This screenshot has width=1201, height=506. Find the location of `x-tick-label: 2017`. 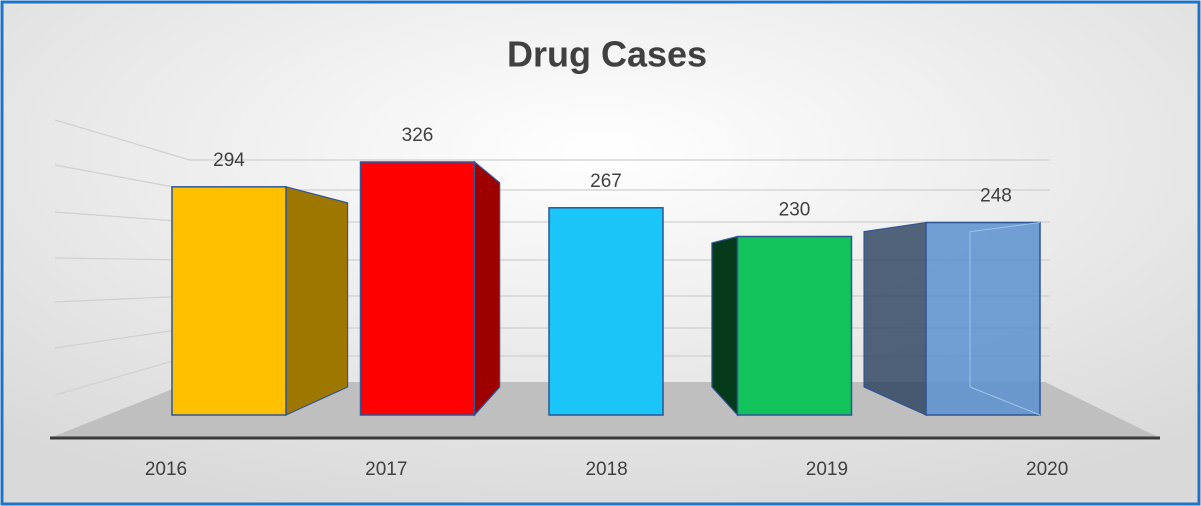

x-tick-label: 2017 is located at coordinates (386, 469).